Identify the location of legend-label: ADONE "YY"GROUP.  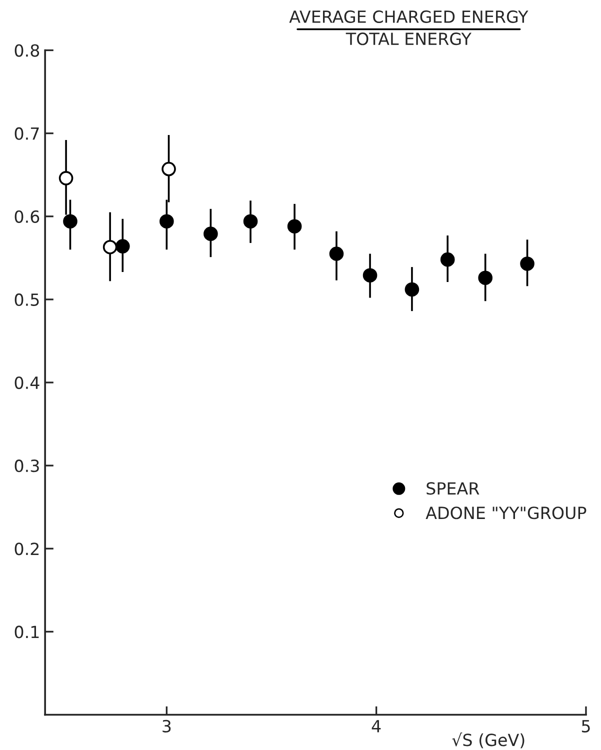
(506, 513).